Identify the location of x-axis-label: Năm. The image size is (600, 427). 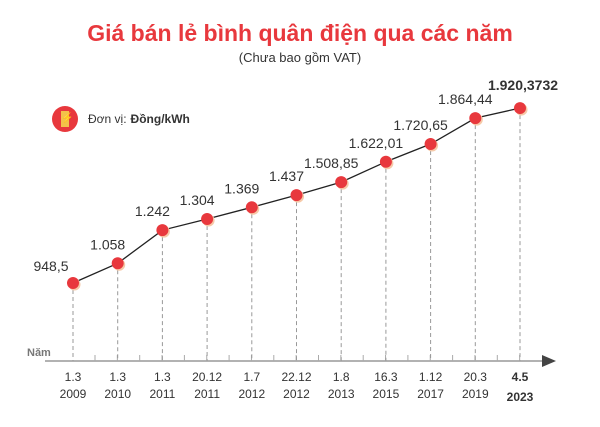
(39, 353).